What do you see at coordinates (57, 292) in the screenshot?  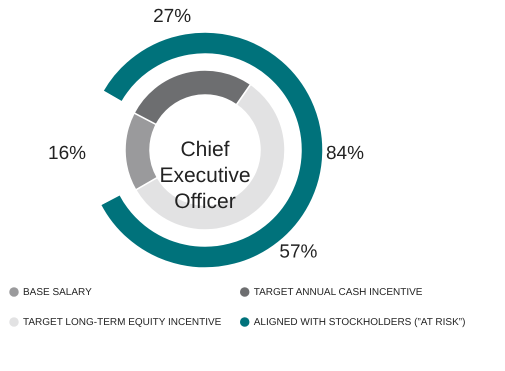 I see `legend-label: BASE SALARY` at bounding box center [57, 292].